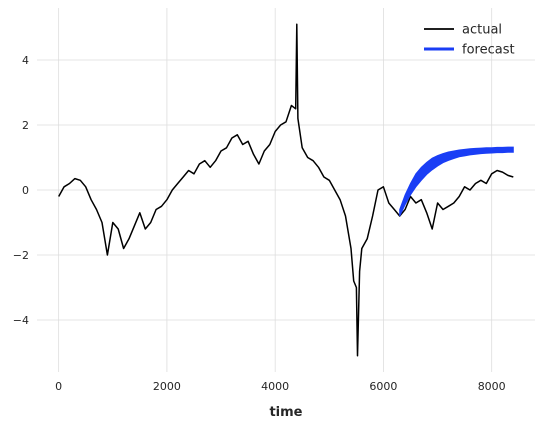 The width and height of the screenshot is (542, 431). I want to click on x-tick-label: 4000, so click(275, 386).